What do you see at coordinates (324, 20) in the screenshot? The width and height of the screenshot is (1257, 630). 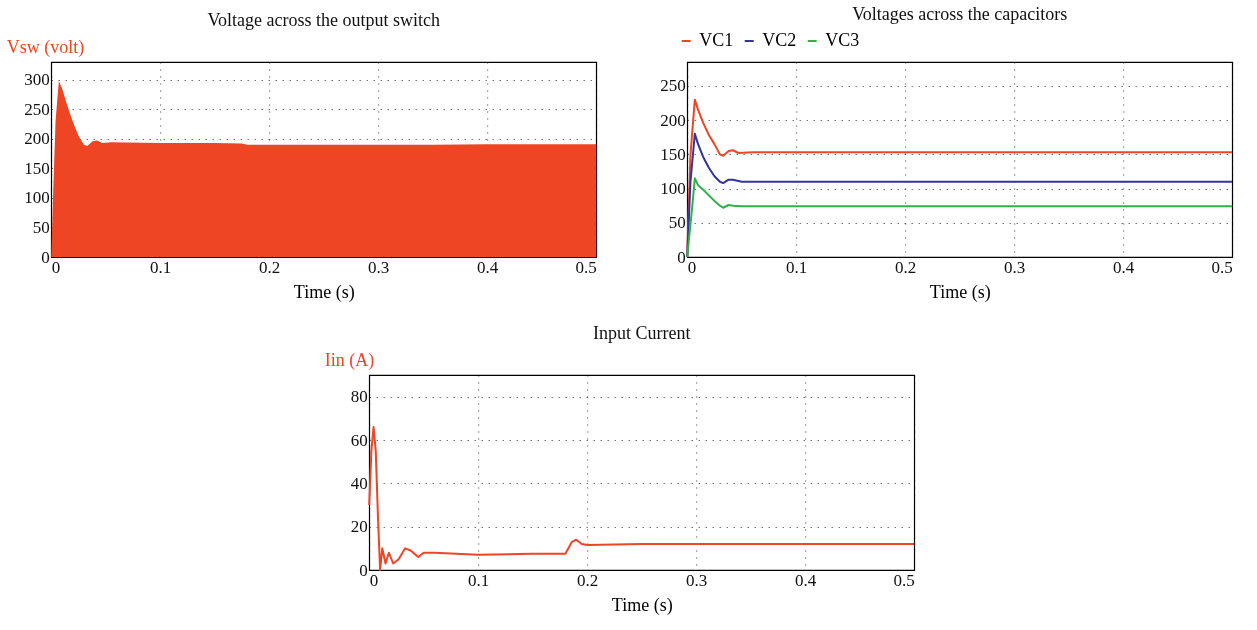 I see `chart-title: Voltage across the output switch` at bounding box center [324, 20].